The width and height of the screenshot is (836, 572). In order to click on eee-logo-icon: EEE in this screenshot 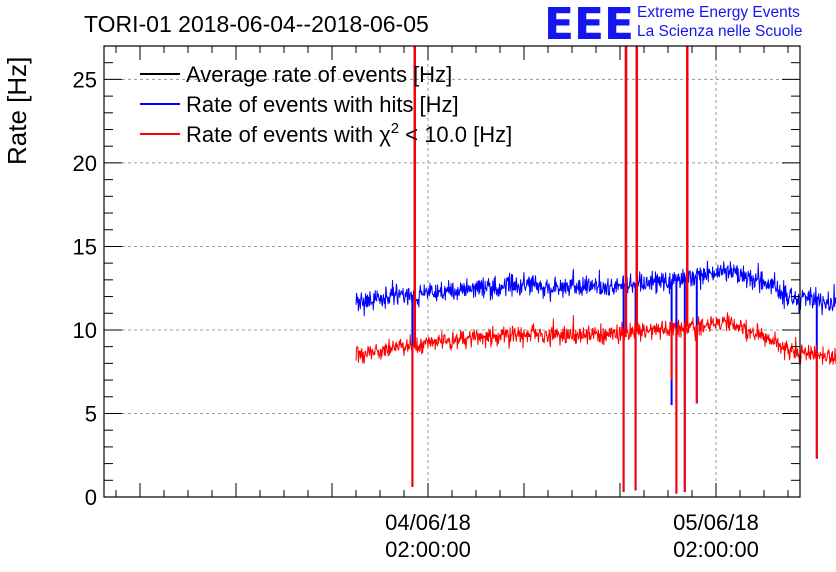, I will do `click(589, 23)`.